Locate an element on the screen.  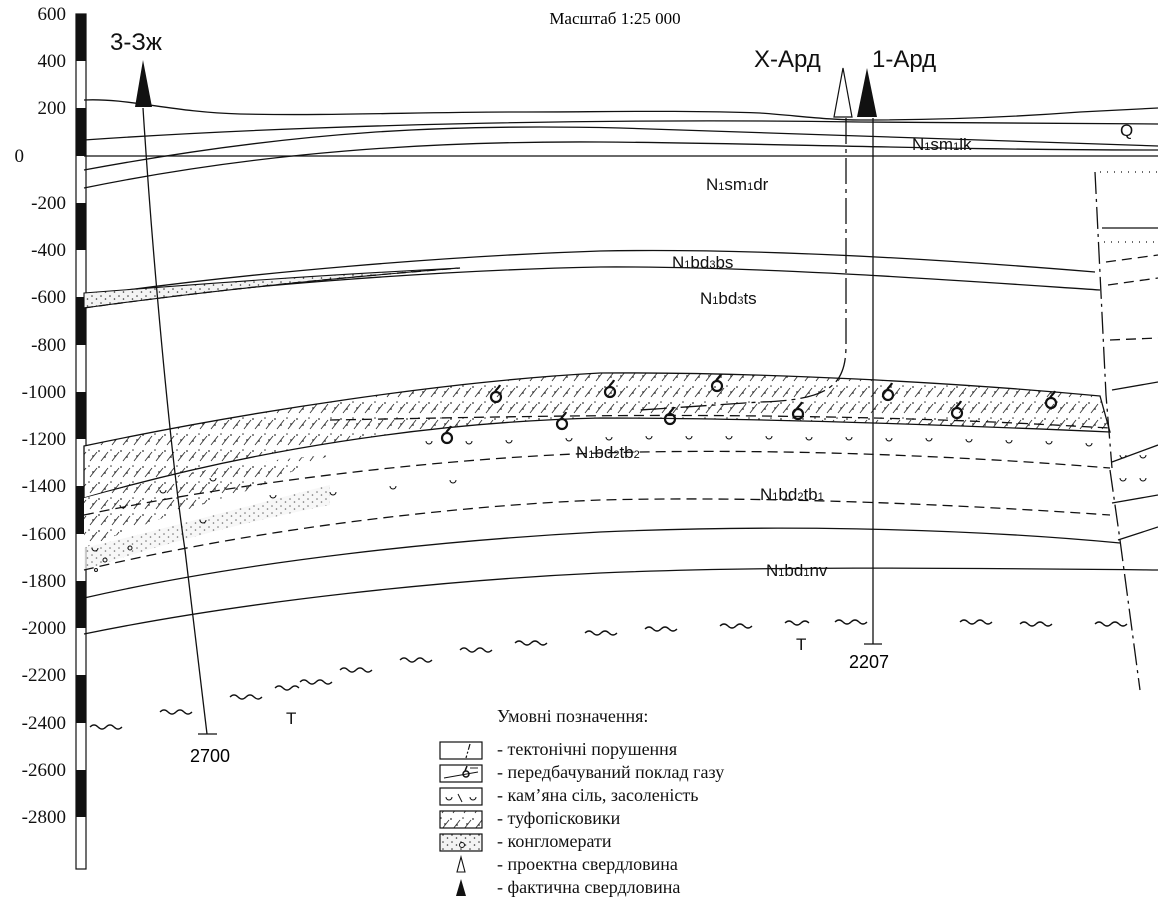
tick-label: -1200 is located at coordinates (44, 439).